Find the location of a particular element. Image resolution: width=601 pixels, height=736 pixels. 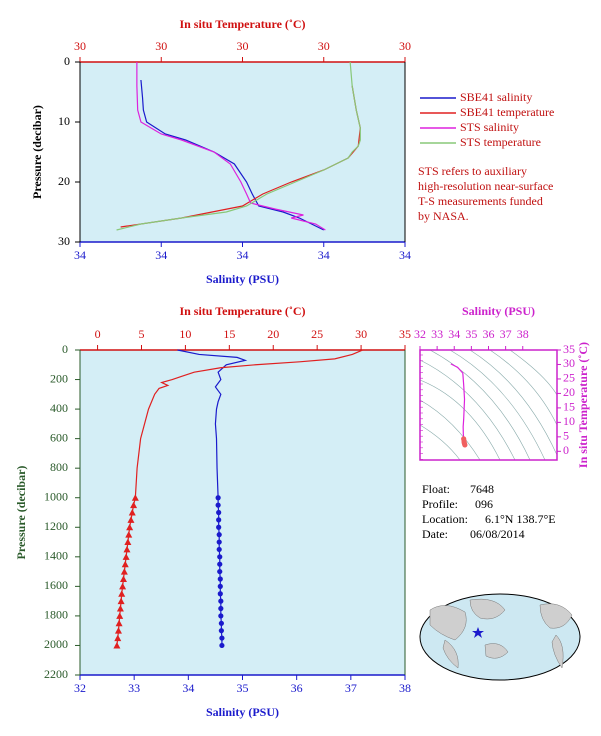

x2-tick-label: 15 is located at coordinates (229, 334).